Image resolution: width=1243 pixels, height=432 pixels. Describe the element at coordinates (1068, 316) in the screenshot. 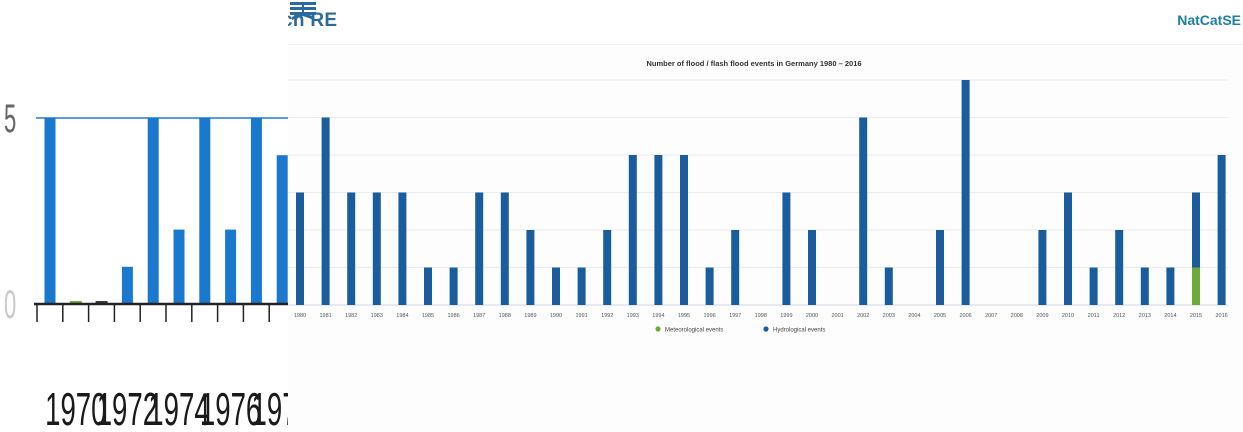

I see `x-tick-label: 2010` at that location.